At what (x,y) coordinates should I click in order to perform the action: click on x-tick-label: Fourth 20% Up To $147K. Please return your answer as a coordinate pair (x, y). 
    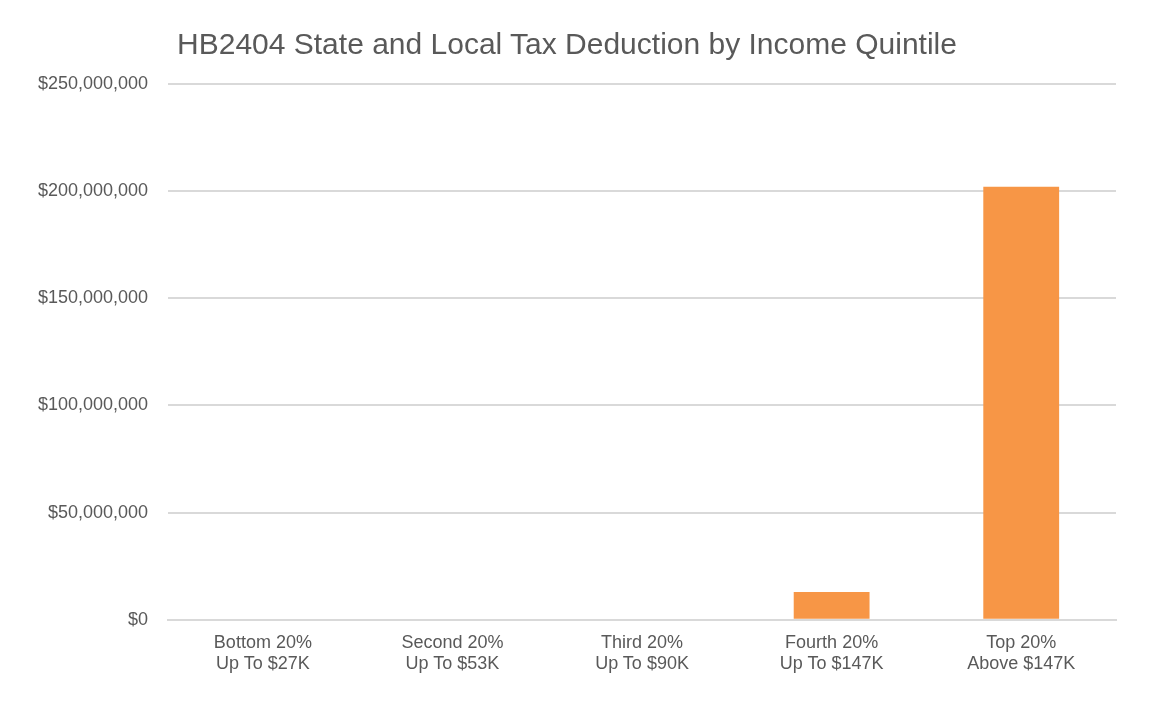
    Looking at the image, I should click on (831, 652).